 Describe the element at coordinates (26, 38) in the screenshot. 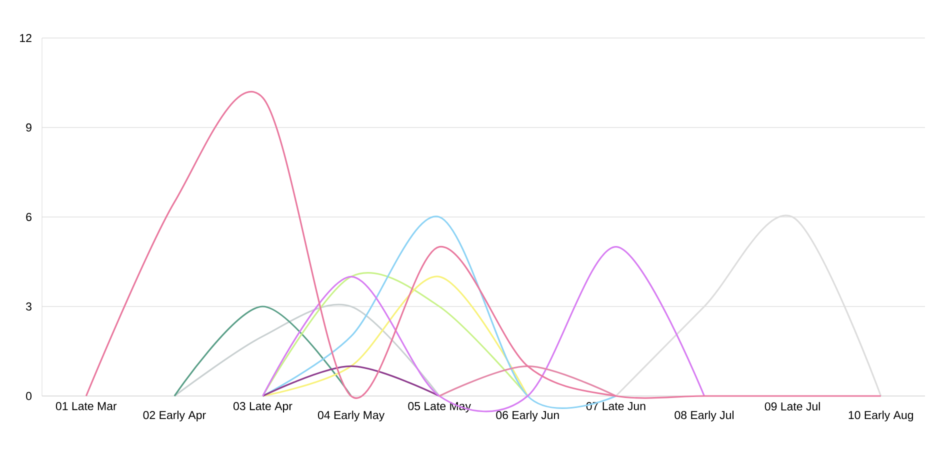

I see `y-tick-label: 12` at that location.